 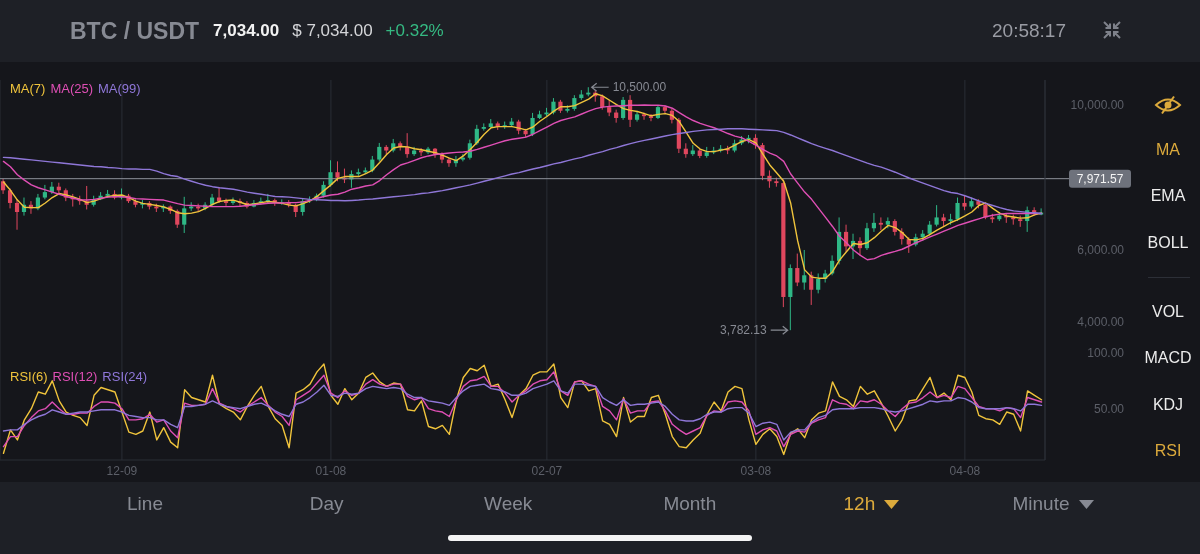 What do you see at coordinates (414, 31) in the screenshot?
I see `text: +0.32%` at bounding box center [414, 31].